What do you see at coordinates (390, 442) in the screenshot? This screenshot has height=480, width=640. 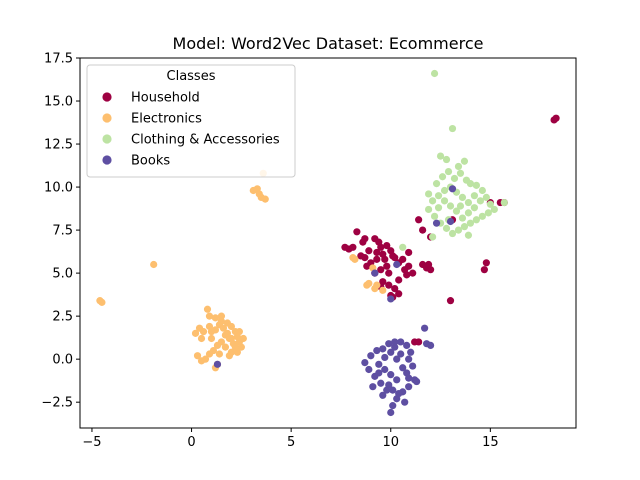 I see `x-tick-label: 10` at bounding box center [390, 442].